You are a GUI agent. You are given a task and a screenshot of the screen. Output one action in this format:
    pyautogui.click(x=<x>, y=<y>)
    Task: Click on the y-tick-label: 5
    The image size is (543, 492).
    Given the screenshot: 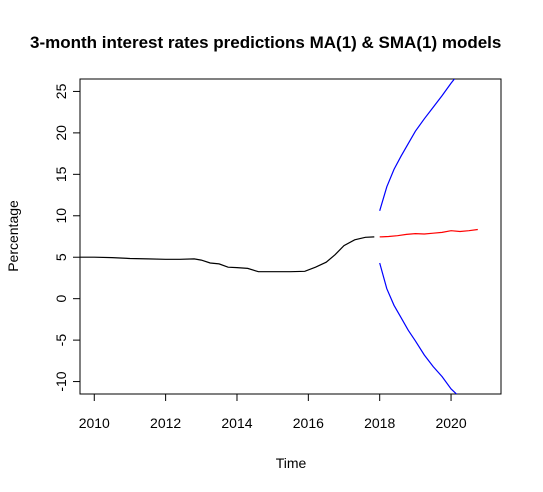 What is the action you would take?
    pyautogui.click(x=61, y=257)
    